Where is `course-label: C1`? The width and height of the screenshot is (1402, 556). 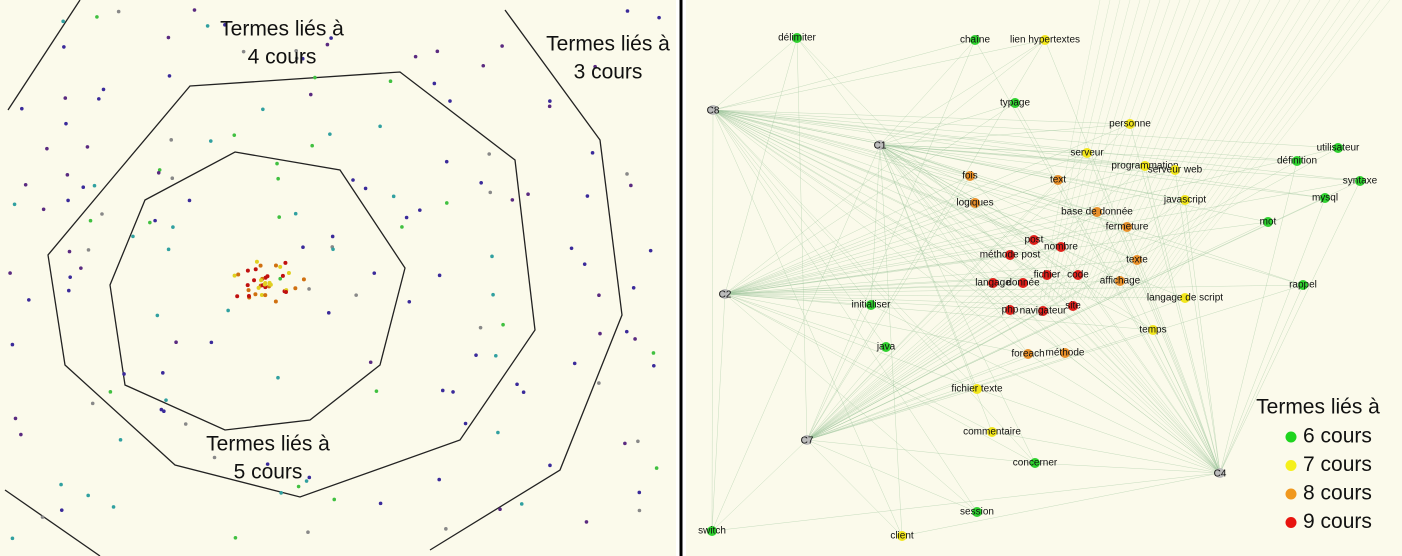 course-label: C1 is located at coordinates (880, 146).